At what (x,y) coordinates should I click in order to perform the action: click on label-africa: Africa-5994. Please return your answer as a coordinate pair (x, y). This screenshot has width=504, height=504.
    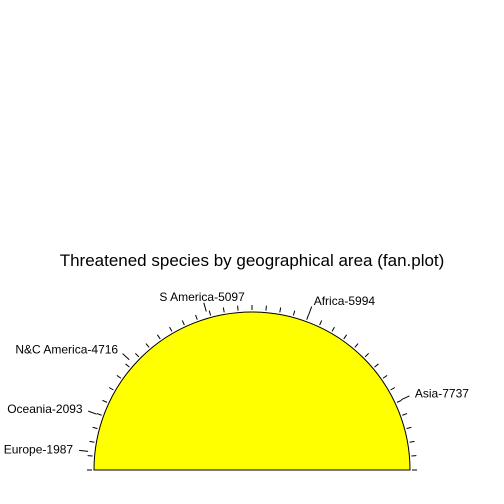
    Looking at the image, I should click on (345, 301).